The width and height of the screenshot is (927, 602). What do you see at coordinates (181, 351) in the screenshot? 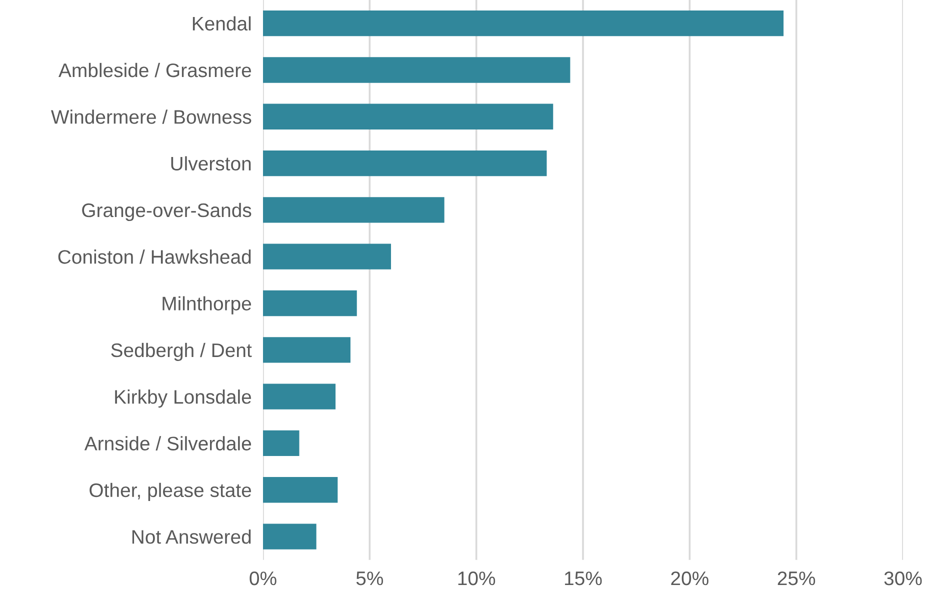
I see `y-tick-label: Sedbergh / Dent` at bounding box center [181, 351].